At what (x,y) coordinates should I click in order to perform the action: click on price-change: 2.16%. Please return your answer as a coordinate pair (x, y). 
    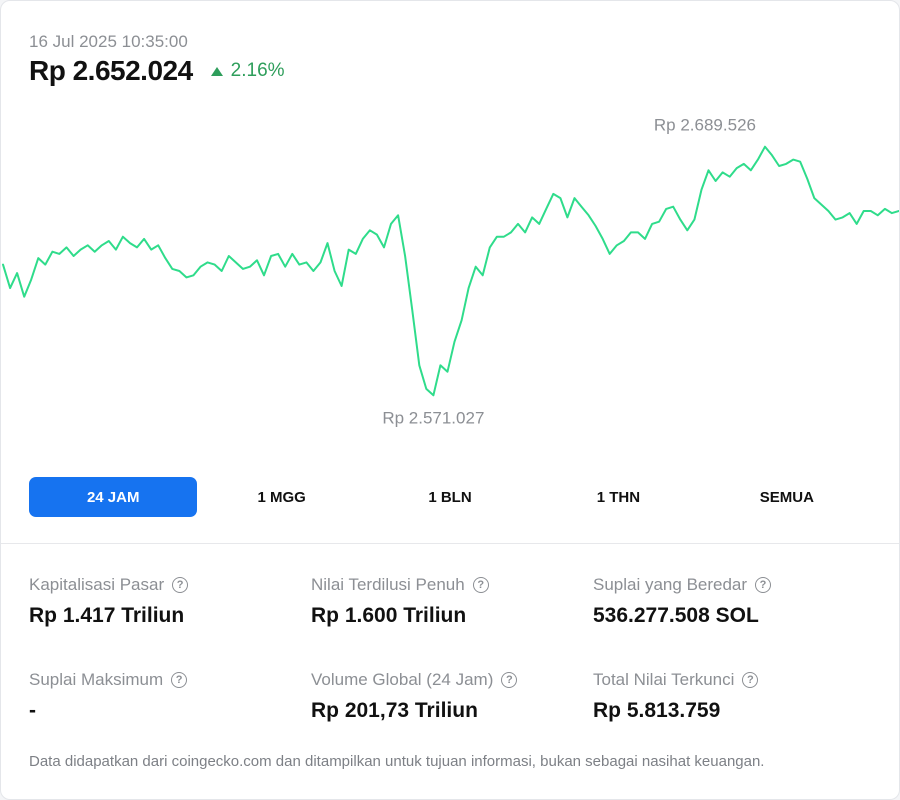
    Looking at the image, I should click on (247, 71).